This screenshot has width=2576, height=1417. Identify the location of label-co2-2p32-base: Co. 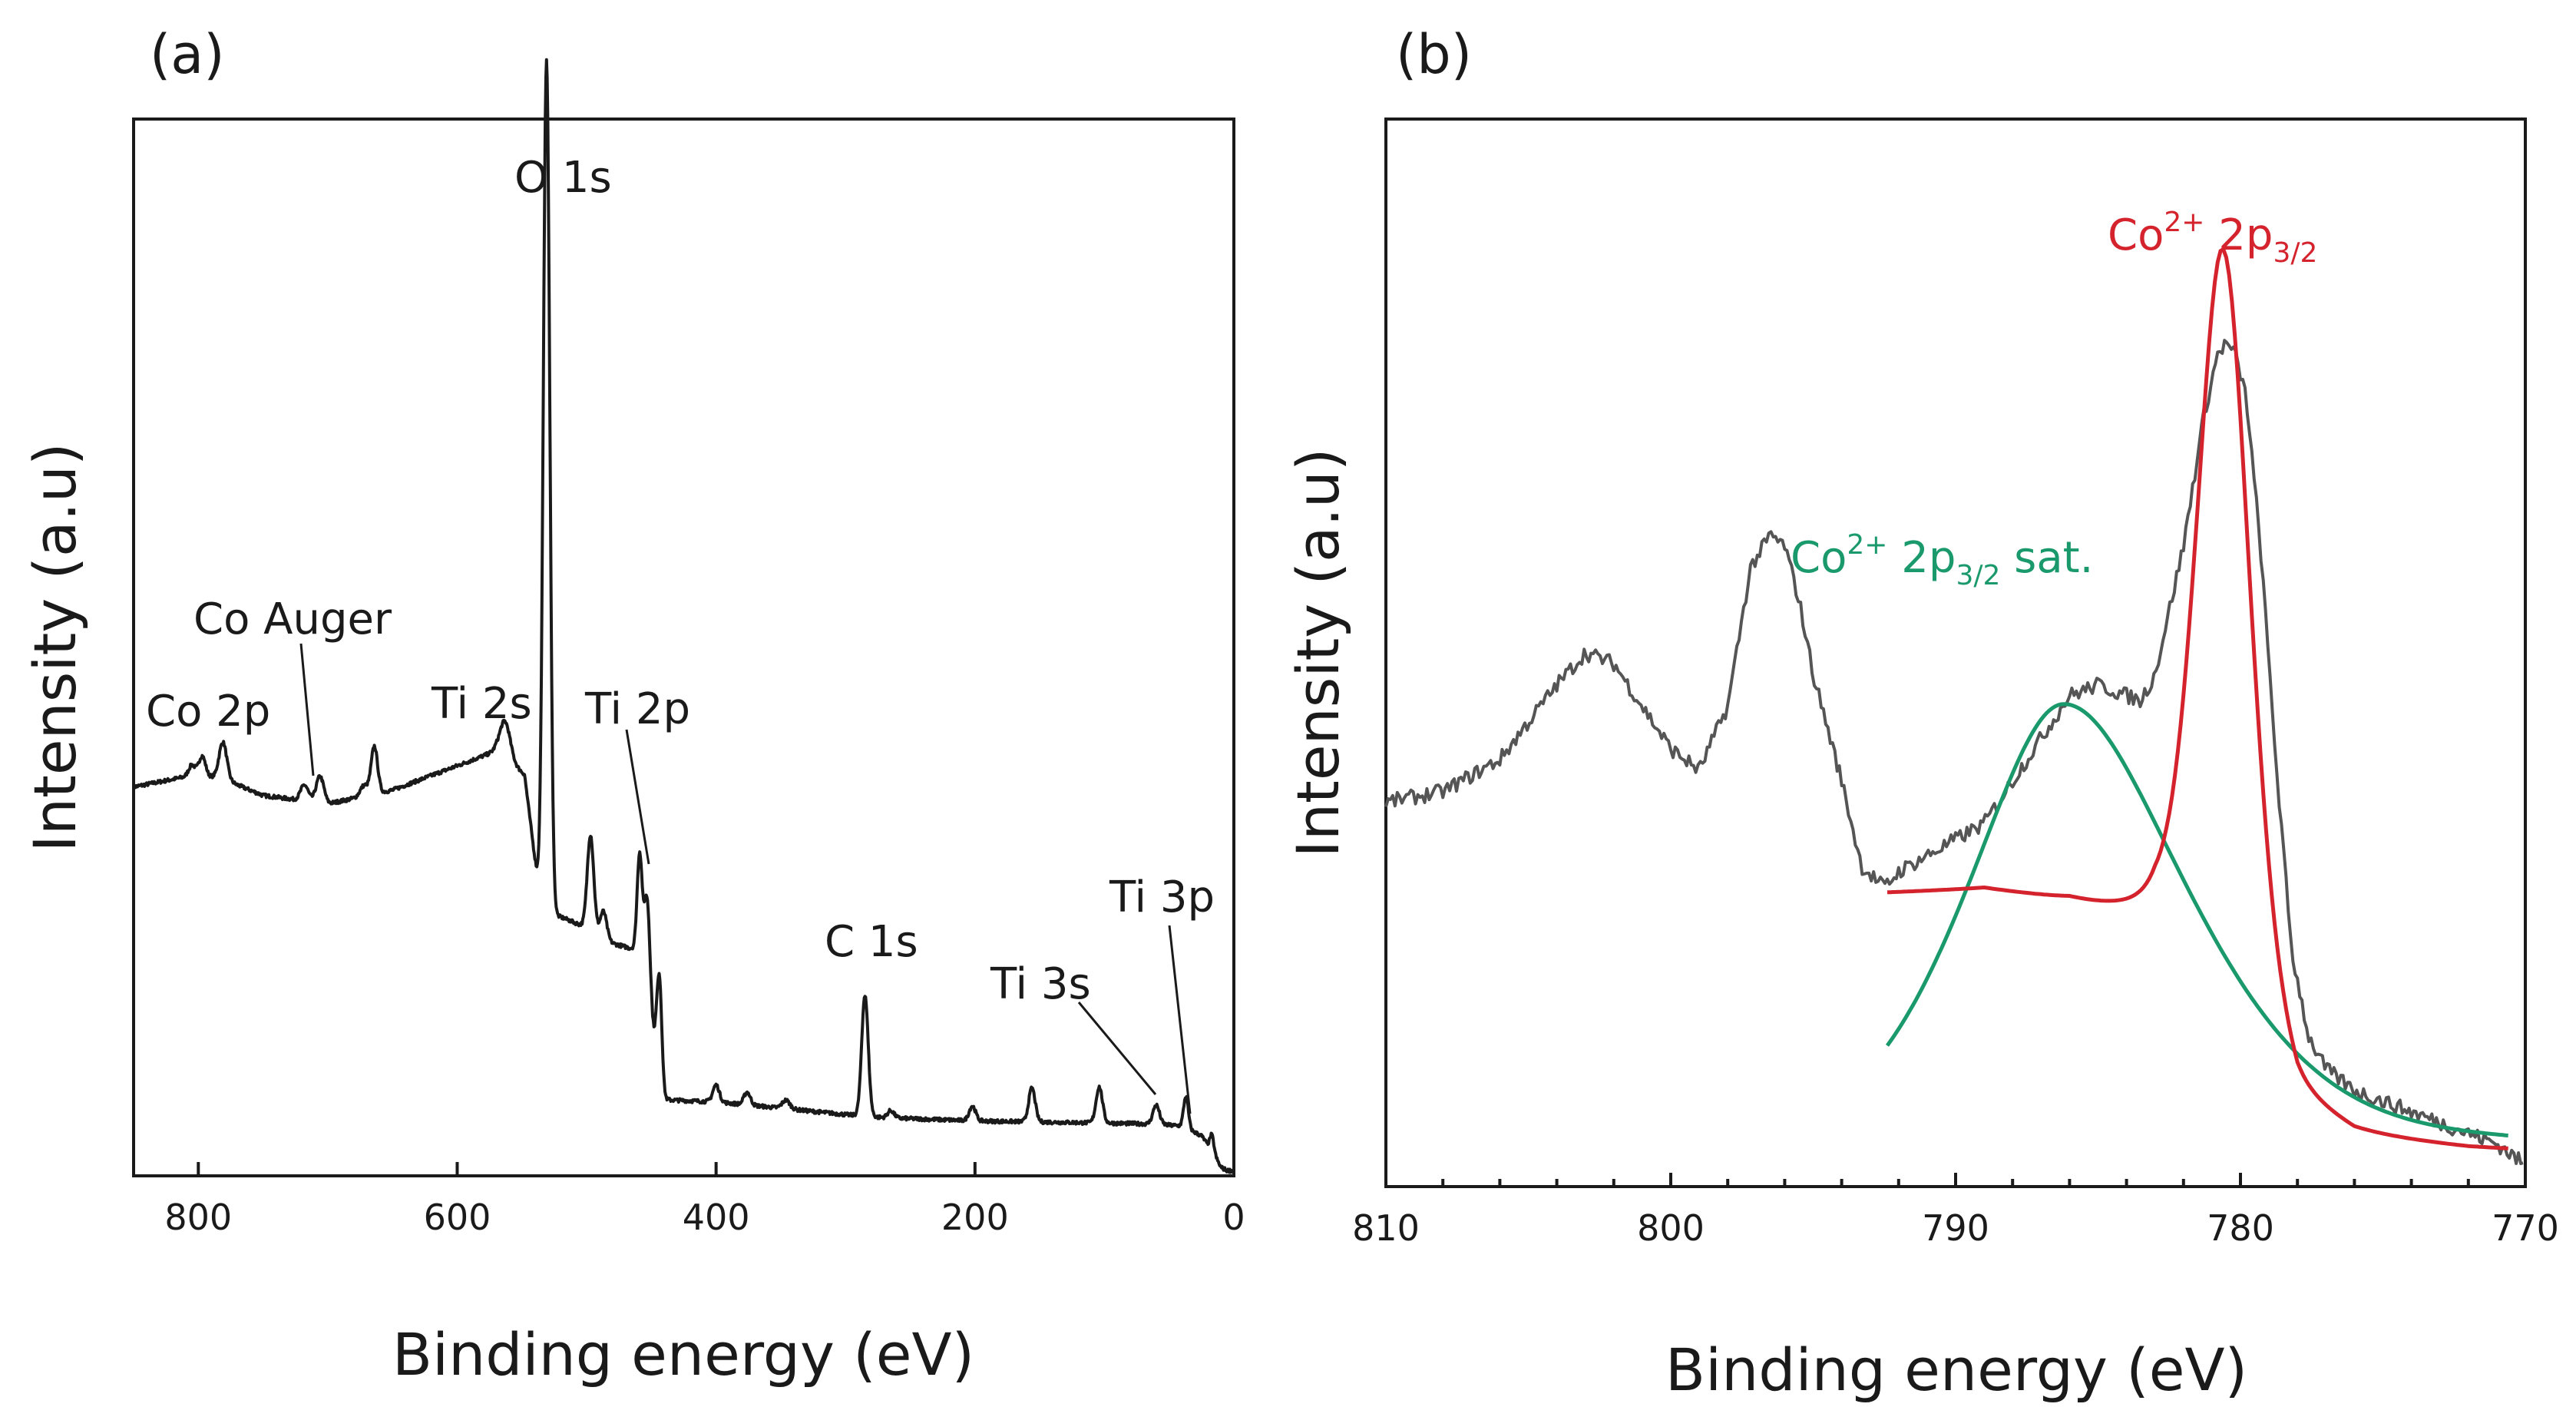
(2136, 235).